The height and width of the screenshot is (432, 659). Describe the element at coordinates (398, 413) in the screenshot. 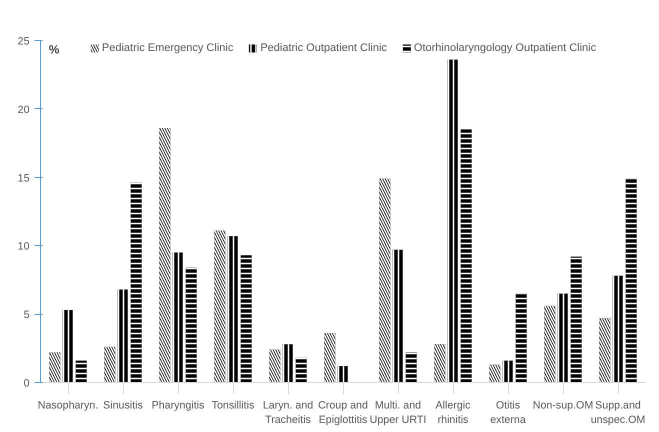

I see `x-tick-label: Multi. and Upper URTI` at that location.